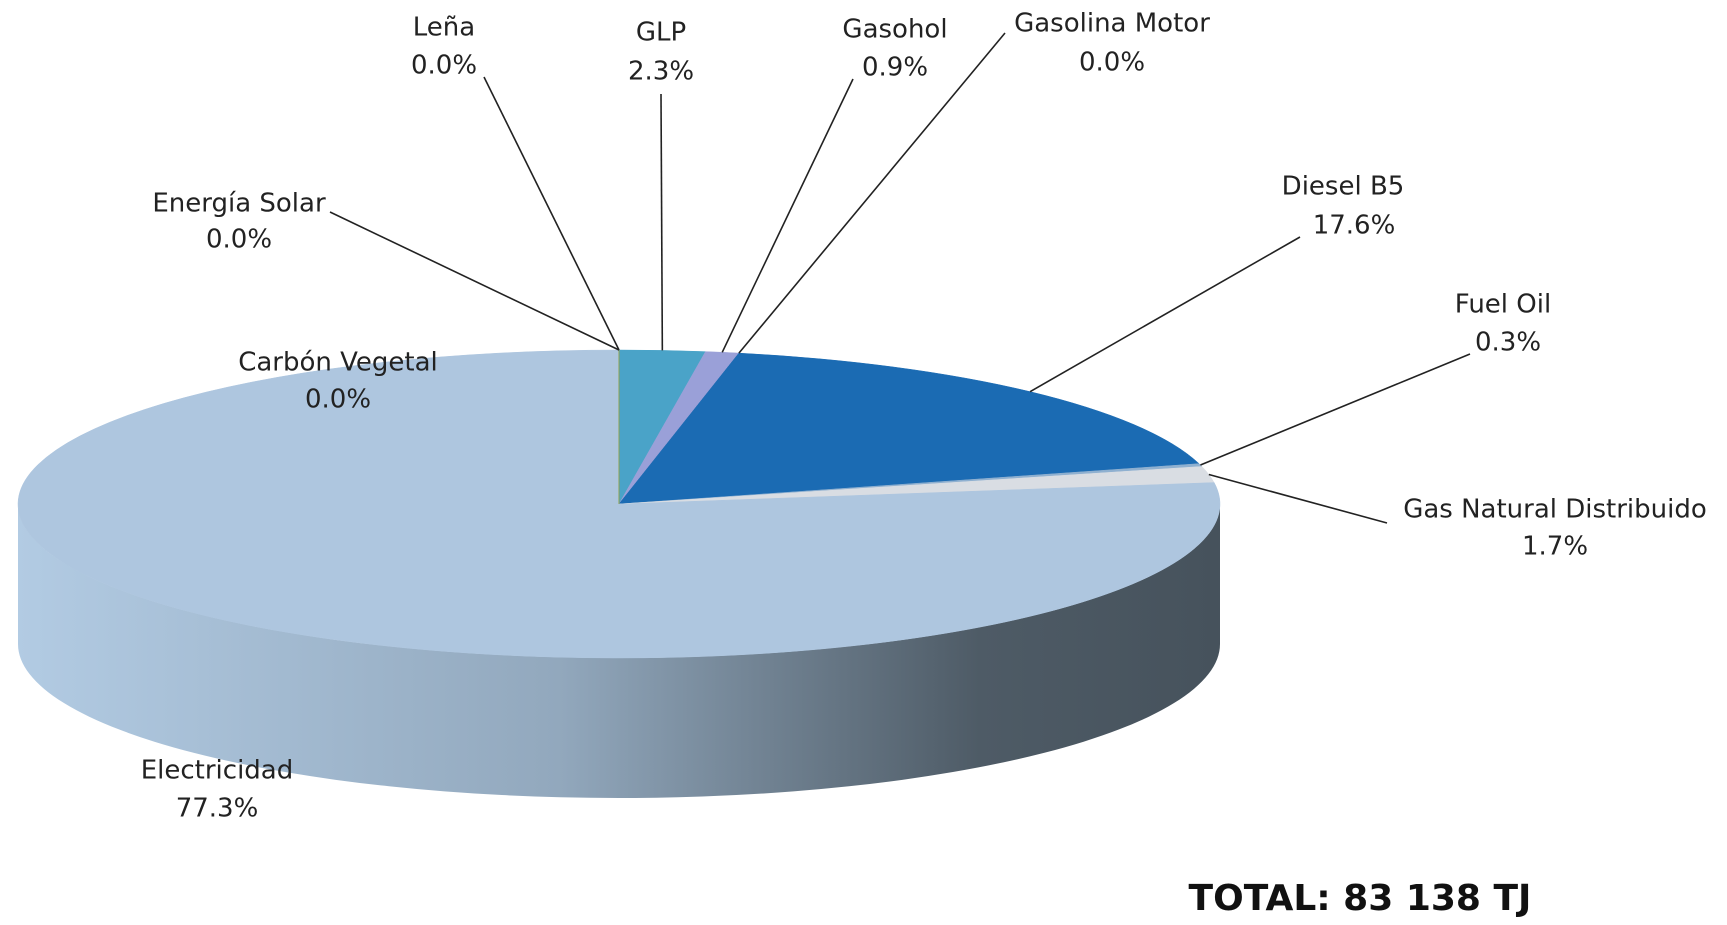  Describe the element at coordinates (444, 28) in the screenshot. I see `slice-name: Leña` at that location.